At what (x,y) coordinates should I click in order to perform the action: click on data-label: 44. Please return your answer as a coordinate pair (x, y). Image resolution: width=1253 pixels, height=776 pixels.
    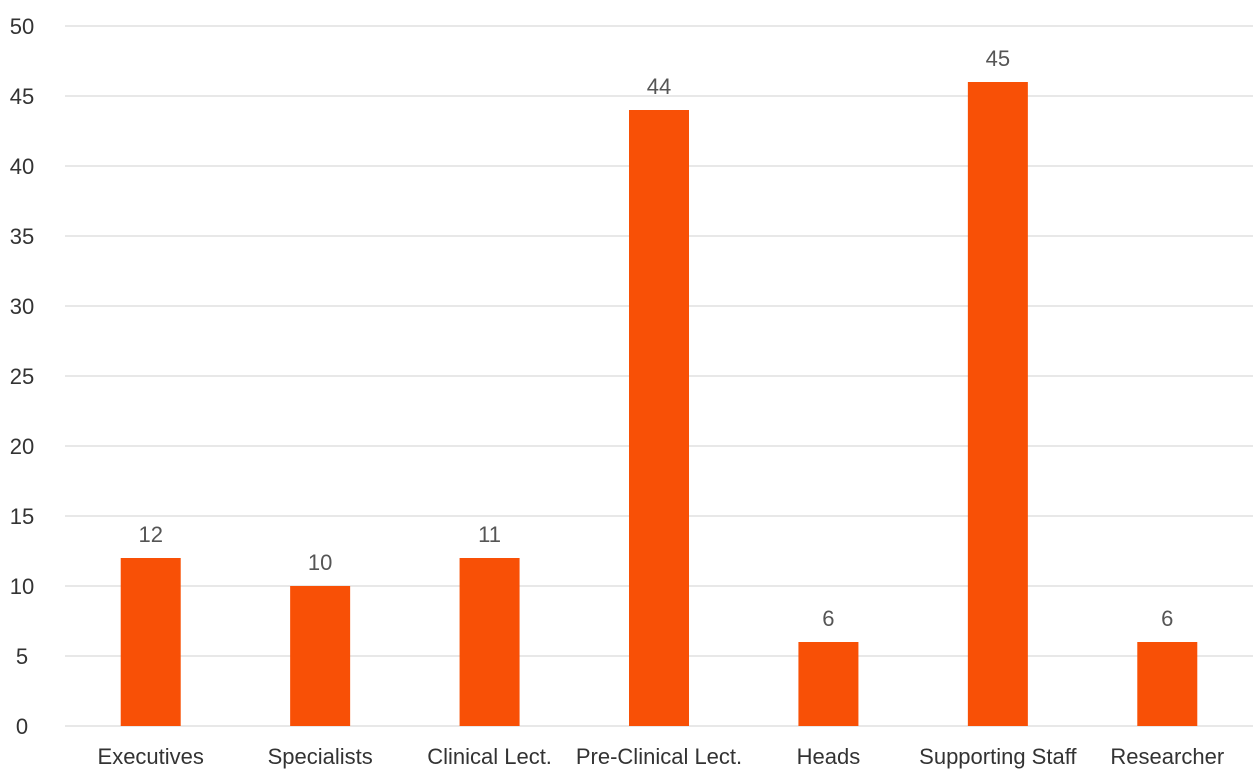
    Looking at the image, I should click on (659, 86).